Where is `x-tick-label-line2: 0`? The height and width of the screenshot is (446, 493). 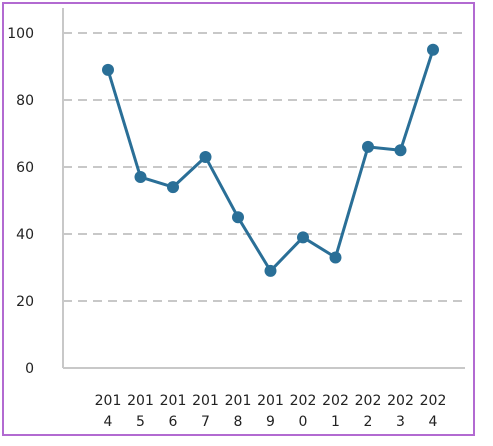
x-tick-label-line2: 0 is located at coordinates (303, 422).